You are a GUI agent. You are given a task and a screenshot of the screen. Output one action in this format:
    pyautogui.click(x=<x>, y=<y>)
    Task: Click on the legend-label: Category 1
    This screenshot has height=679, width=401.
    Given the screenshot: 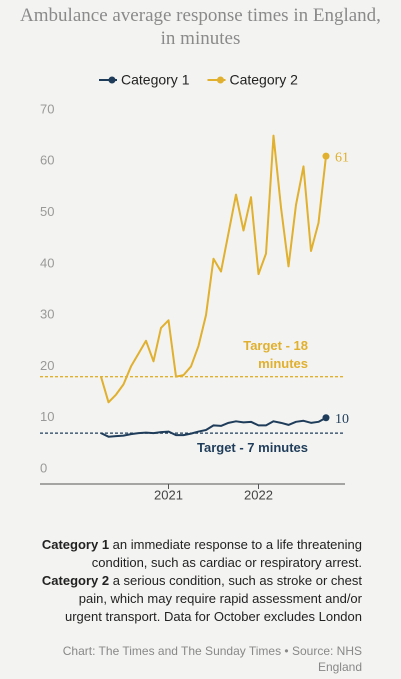 What is the action you would take?
    pyautogui.click(x=155, y=80)
    